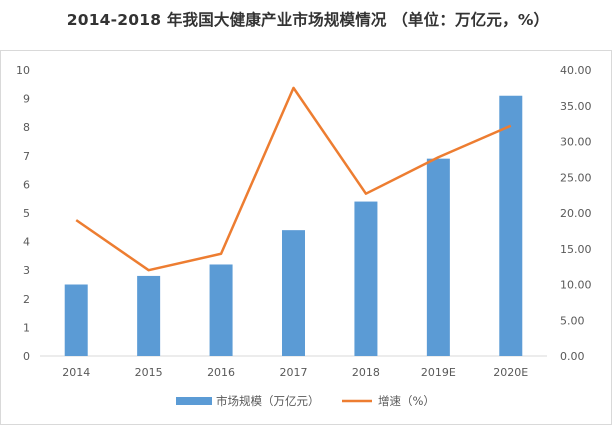 The width and height of the screenshot is (616, 429). Describe the element at coordinates (76, 320) in the screenshot. I see `bar-2014` at that location.